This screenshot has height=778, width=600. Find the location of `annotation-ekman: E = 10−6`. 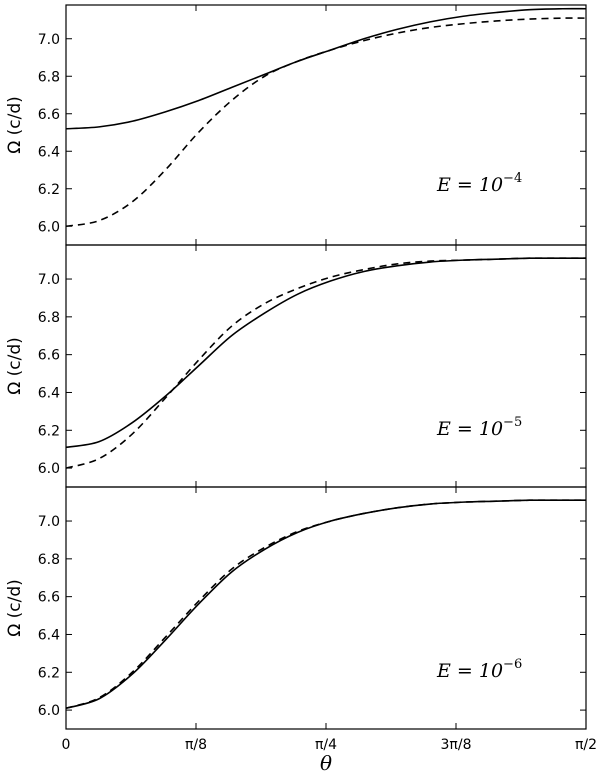

annotation-ekman: E = 10−6 is located at coordinates (479, 669).